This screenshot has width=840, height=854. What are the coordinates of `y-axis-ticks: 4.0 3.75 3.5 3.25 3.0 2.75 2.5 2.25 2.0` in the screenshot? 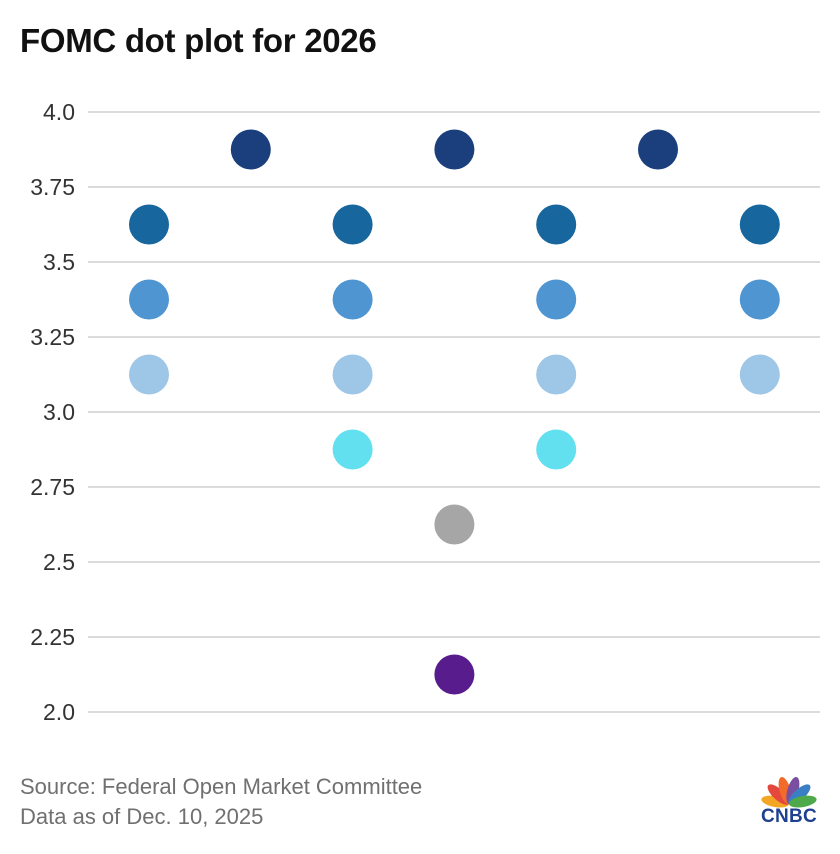 It's located at (52, 412).